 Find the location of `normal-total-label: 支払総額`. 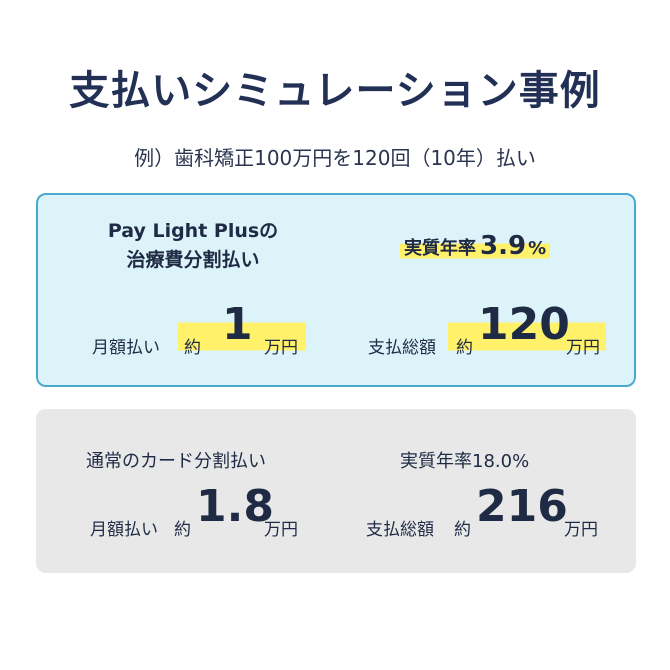

normal-total-label: 支払総額 is located at coordinates (400, 530).